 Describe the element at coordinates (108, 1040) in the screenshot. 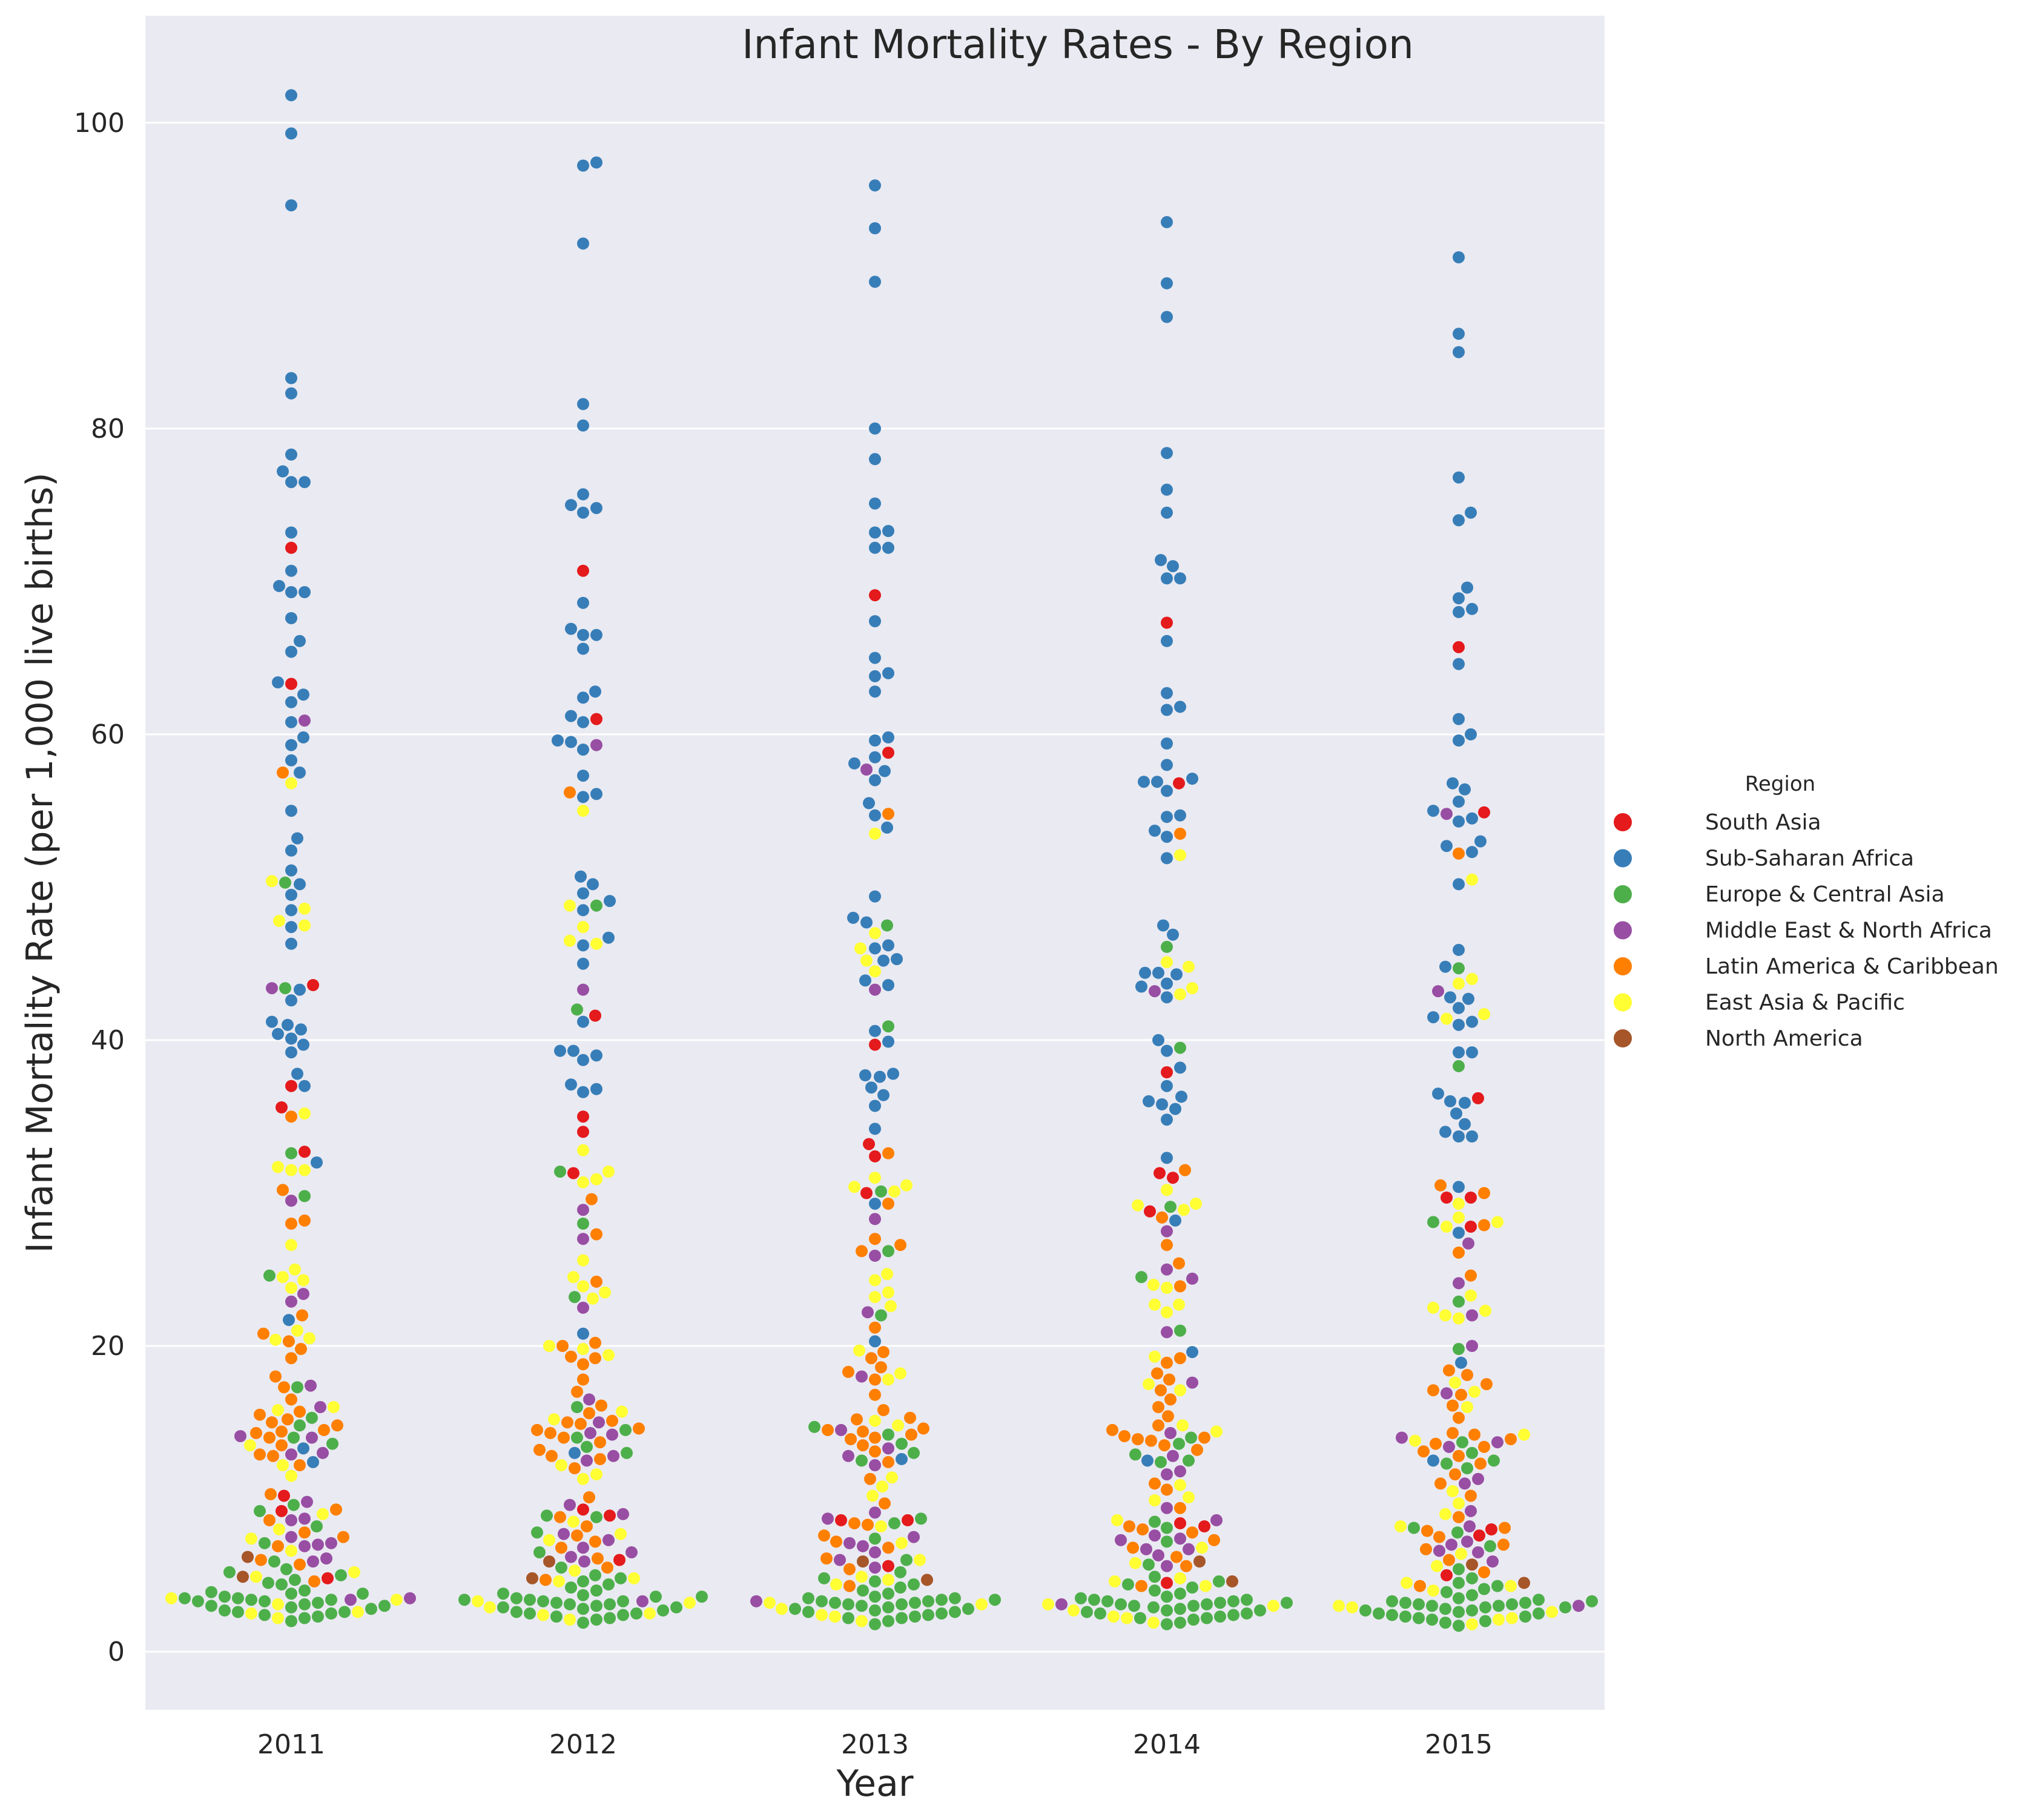

I see `y-tick-label: 40` at that location.